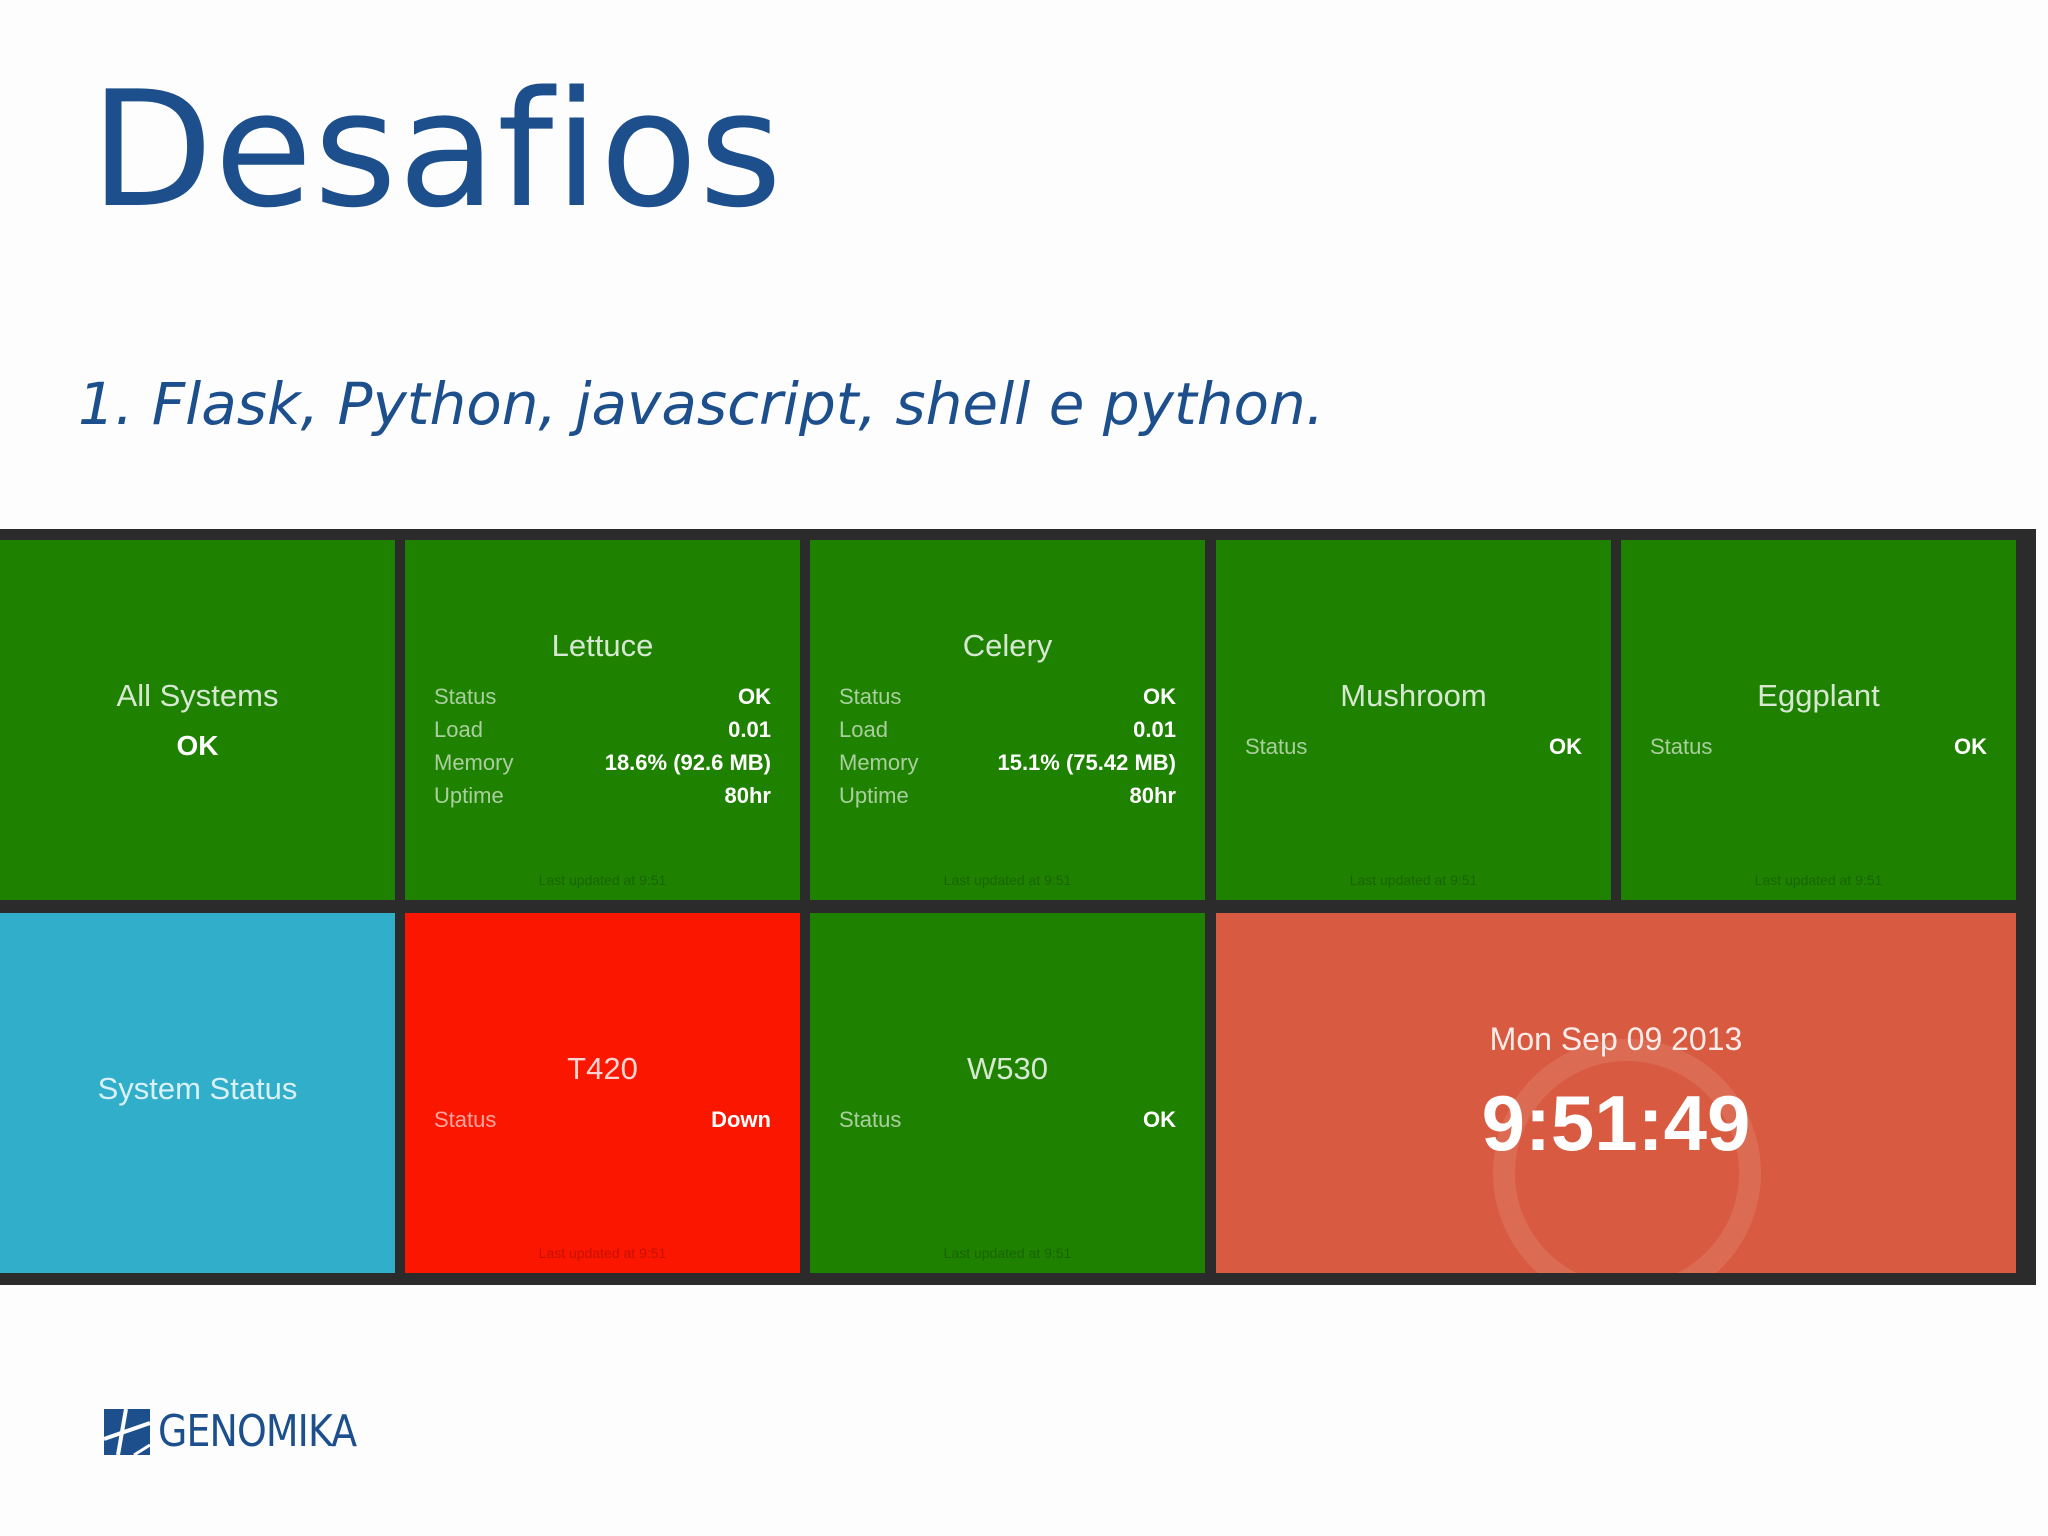  What do you see at coordinates (1616, 1039) in the screenshot?
I see `clock-date: Mon Sep 09 2013` at bounding box center [1616, 1039].